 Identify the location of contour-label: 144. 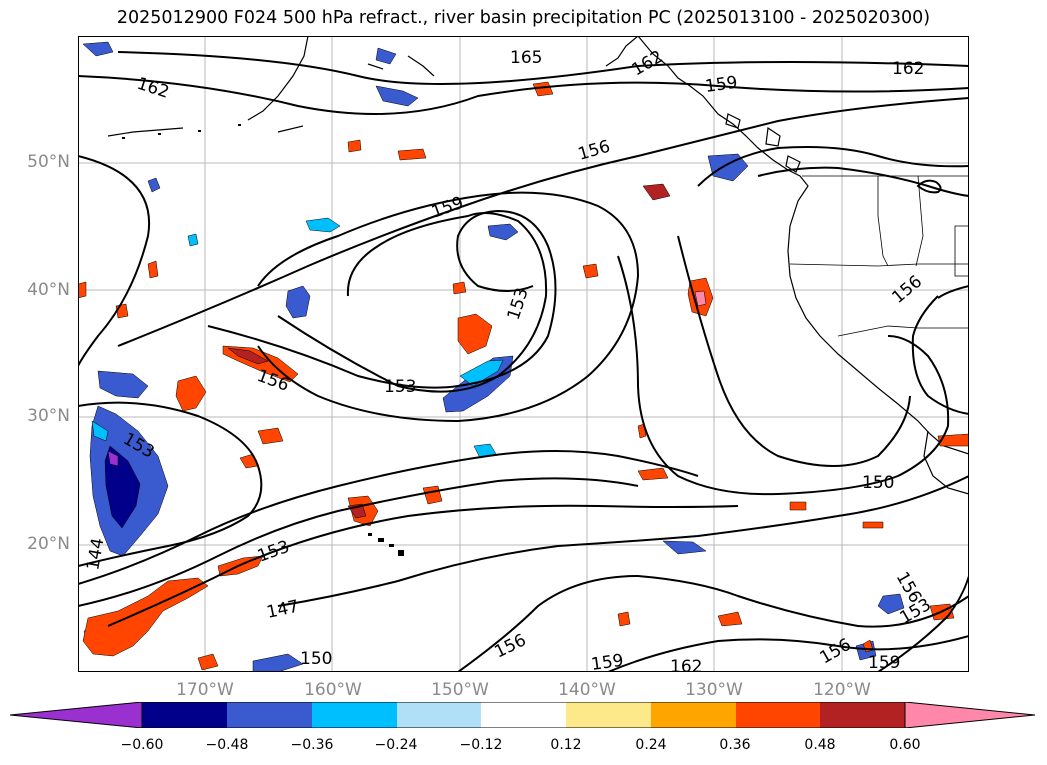
(95, 553).